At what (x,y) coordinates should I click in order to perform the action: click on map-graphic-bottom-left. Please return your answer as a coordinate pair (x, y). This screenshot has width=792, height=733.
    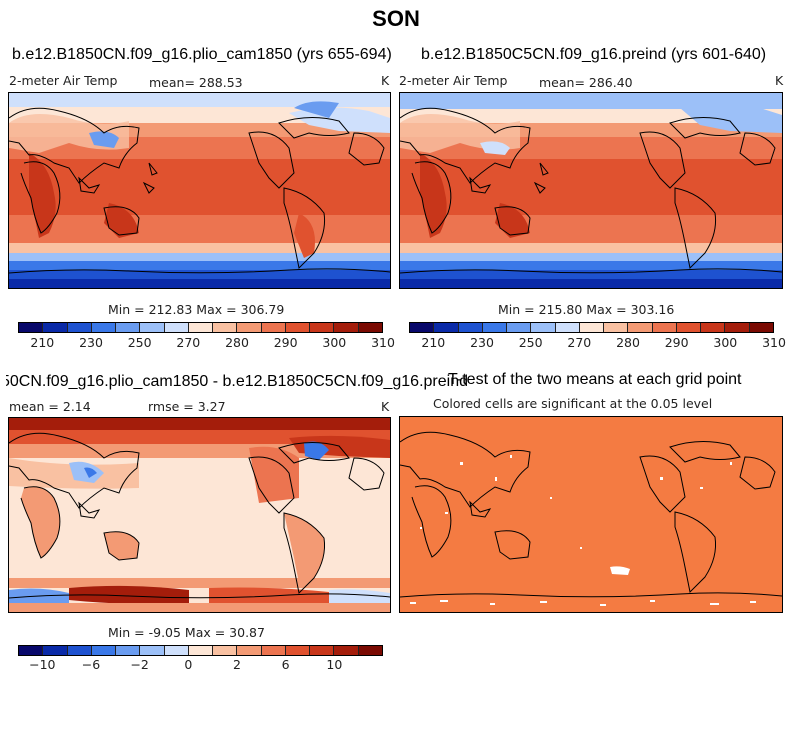
    Looking at the image, I should click on (199, 515).